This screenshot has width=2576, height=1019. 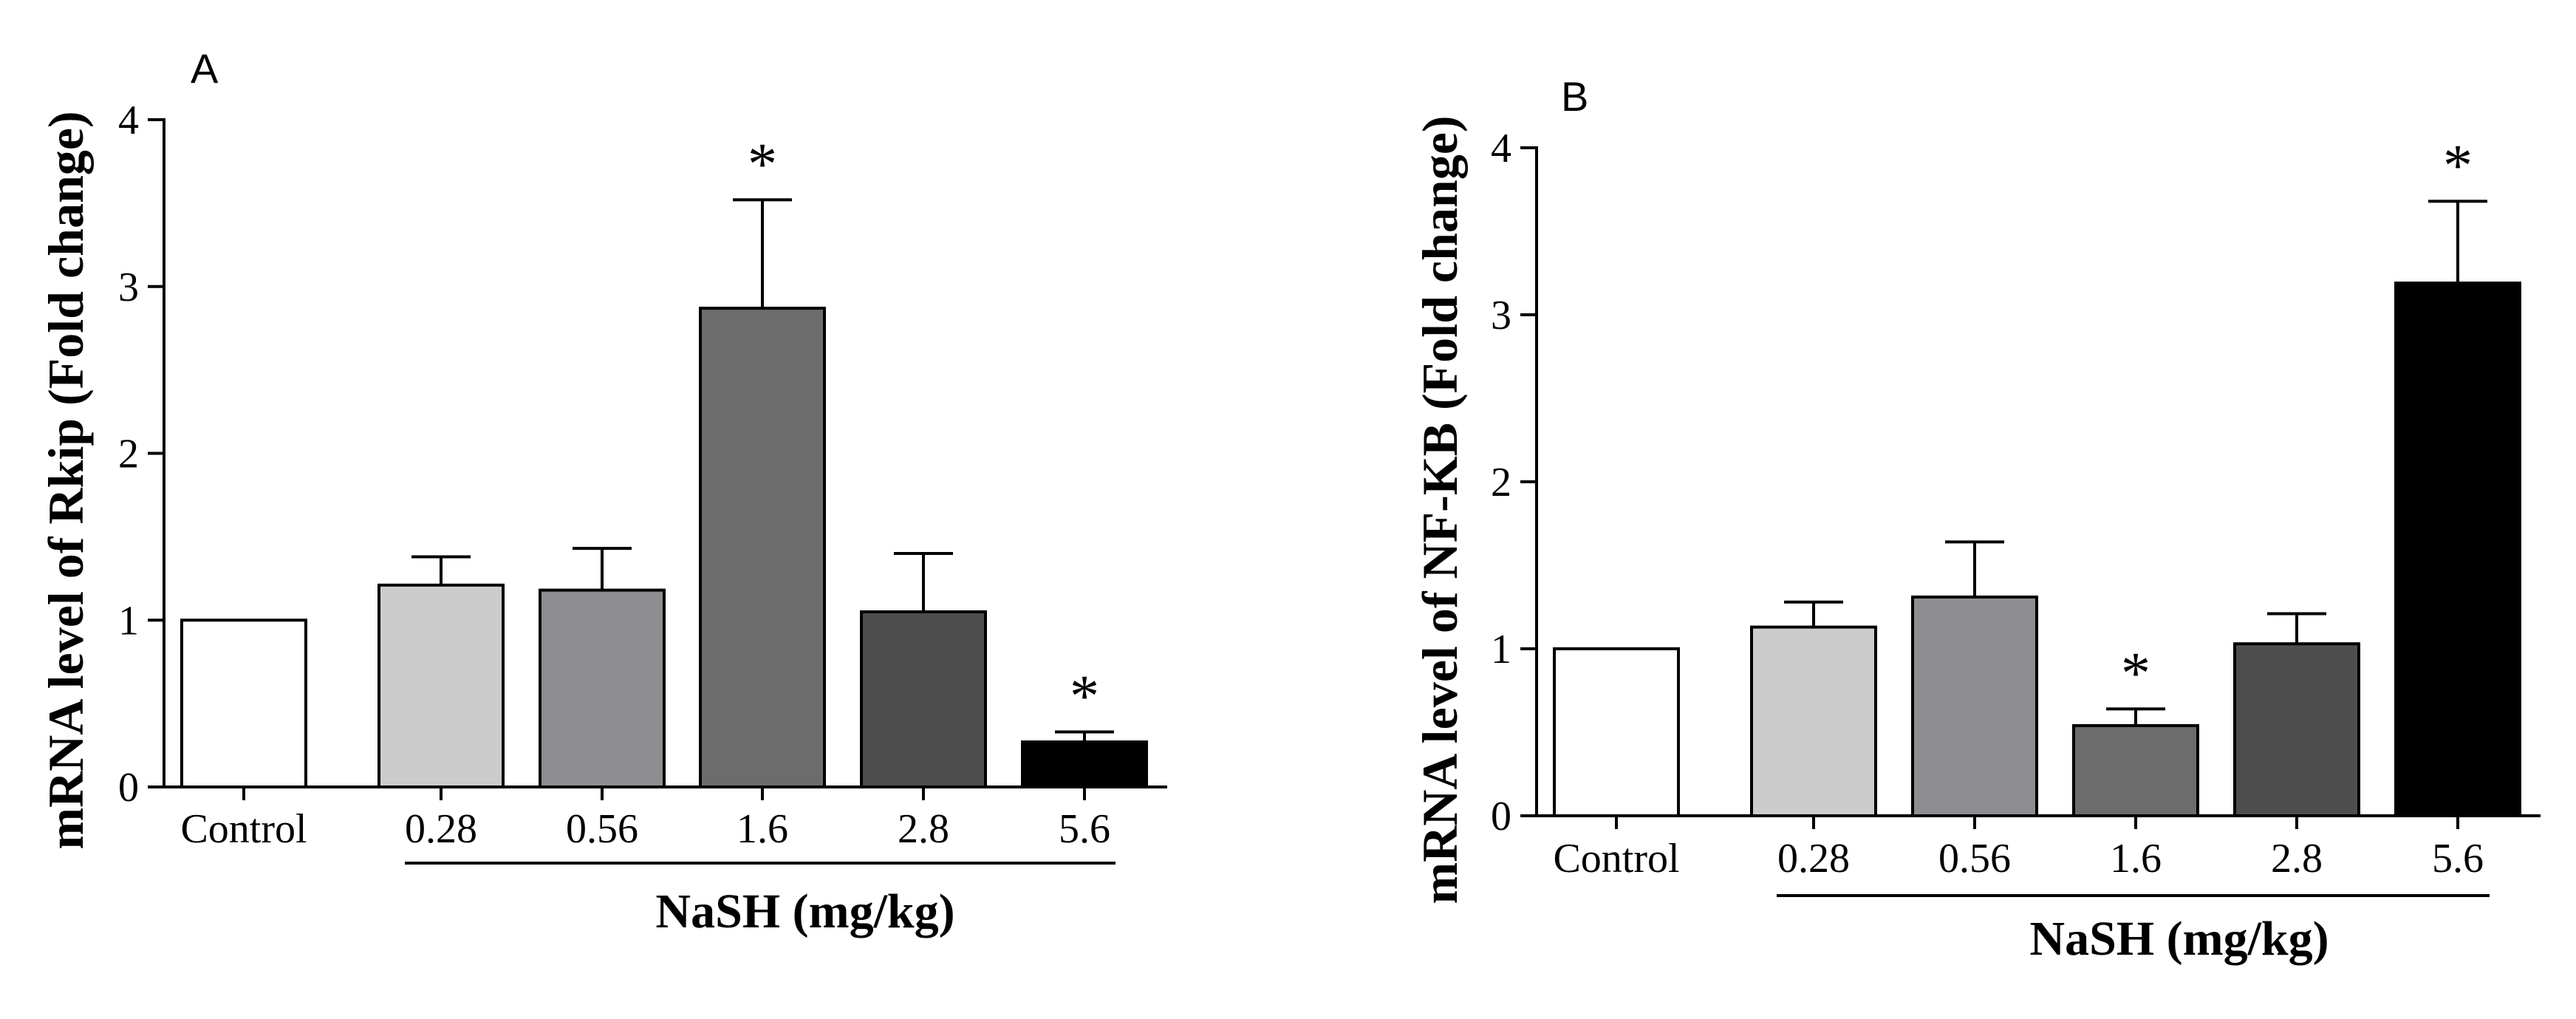 What do you see at coordinates (1814, 859) in the screenshot?
I see `panel-b-category-label: 0.28` at bounding box center [1814, 859].